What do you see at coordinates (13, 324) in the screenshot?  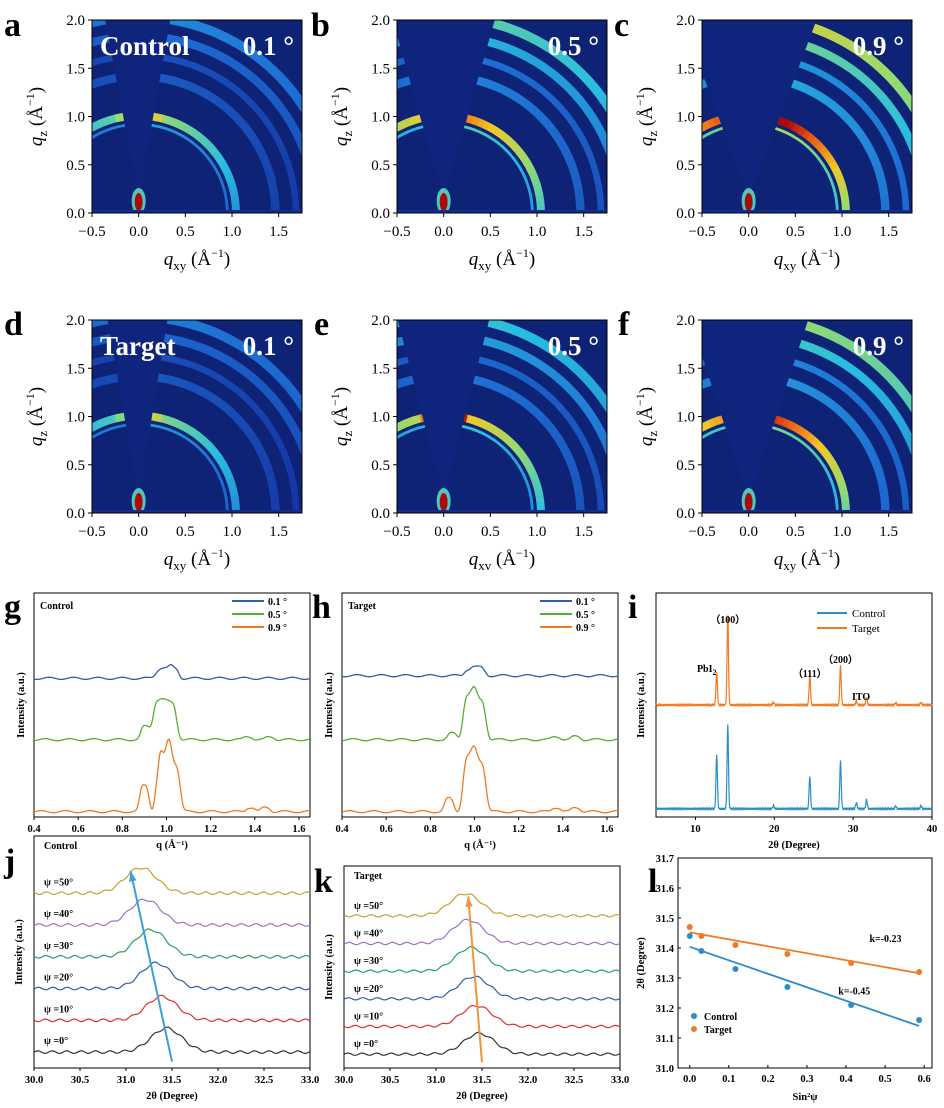 I see `panel-letter-d: d` at bounding box center [13, 324].